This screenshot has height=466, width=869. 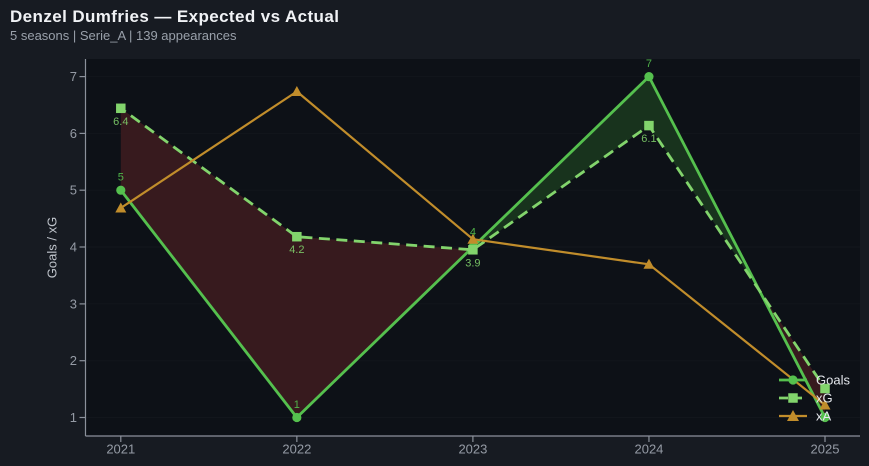 What do you see at coordinates (825, 449) in the screenshot?
I see `svg-text: 2025` at bounding box center [825, 449].